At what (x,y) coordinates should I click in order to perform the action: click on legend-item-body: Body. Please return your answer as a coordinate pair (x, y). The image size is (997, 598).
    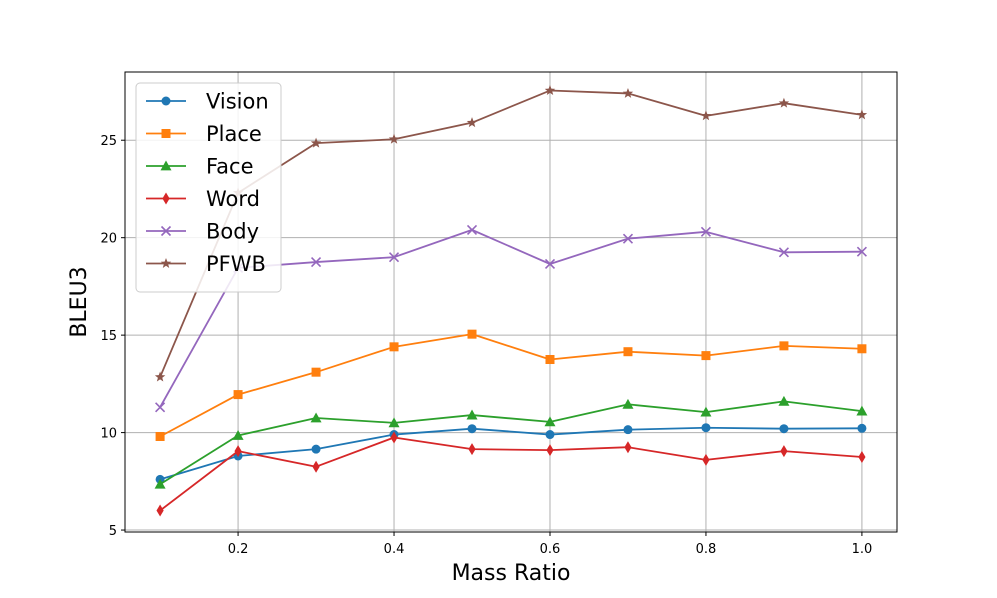
    Looking at the image, I should click on (202, 232).